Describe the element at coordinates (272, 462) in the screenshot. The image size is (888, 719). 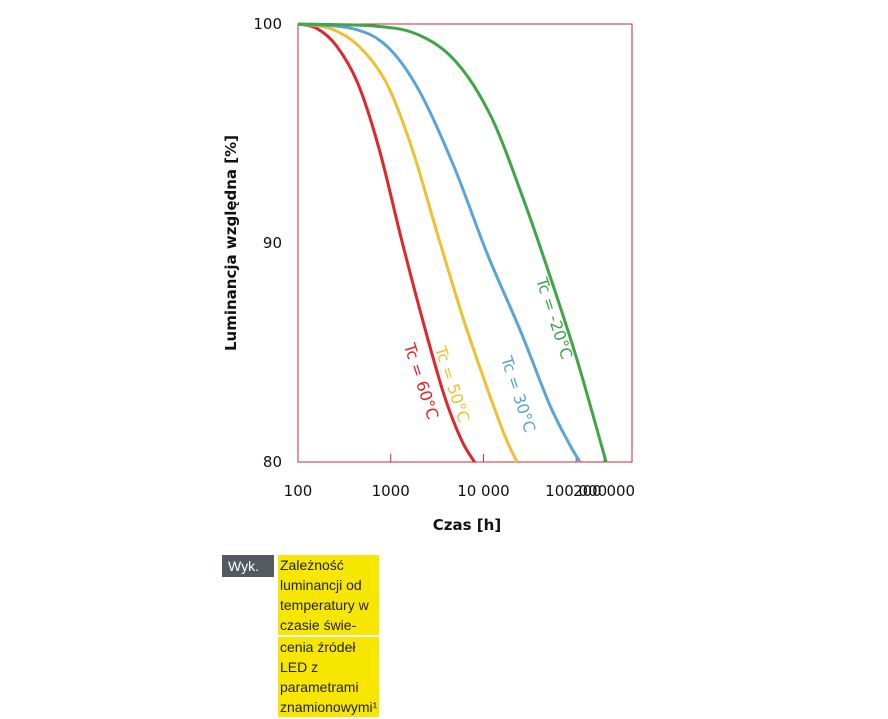
I see `y-tick-label: 80` at that location.